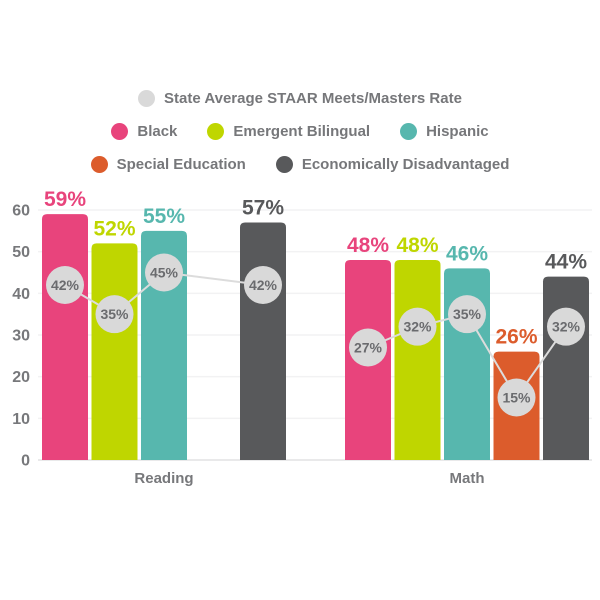 The image size is (600, 600). What do you see at coordinates (566, 262) in the screenshot?
I see `bar-value-label-economically-disadvantaged-math: 44%` at bounding box center [566, 262].